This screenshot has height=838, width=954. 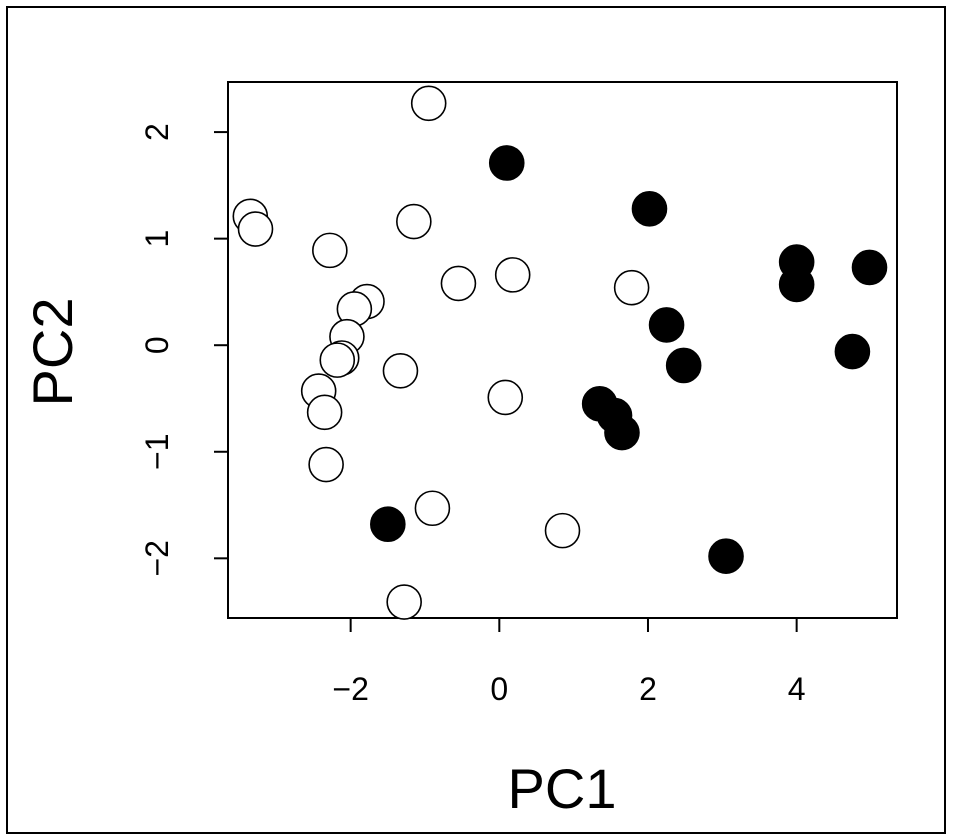 What do you see at coordinates (184, 350) in the screenshot?
I see `y-axis: −2 −1 0 1 2` at bounding box center [184, 350].